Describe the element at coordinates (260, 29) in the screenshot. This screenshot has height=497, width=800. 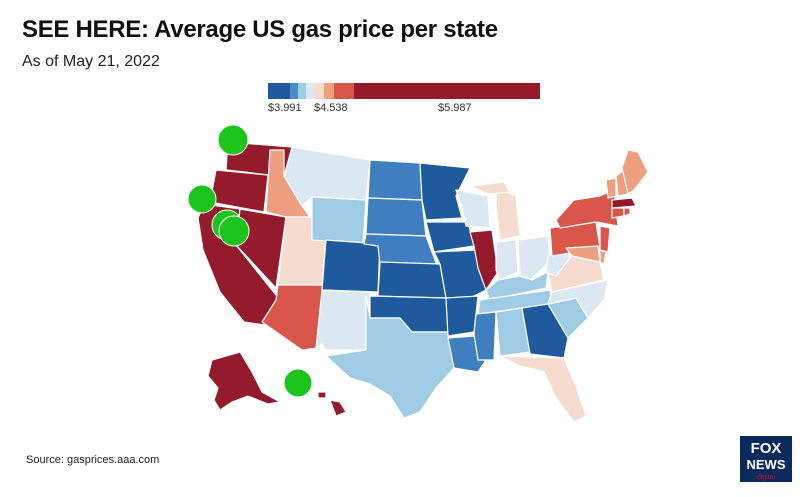
I see `chart-title: SEE HERE: Average US gas price per state` at that location.